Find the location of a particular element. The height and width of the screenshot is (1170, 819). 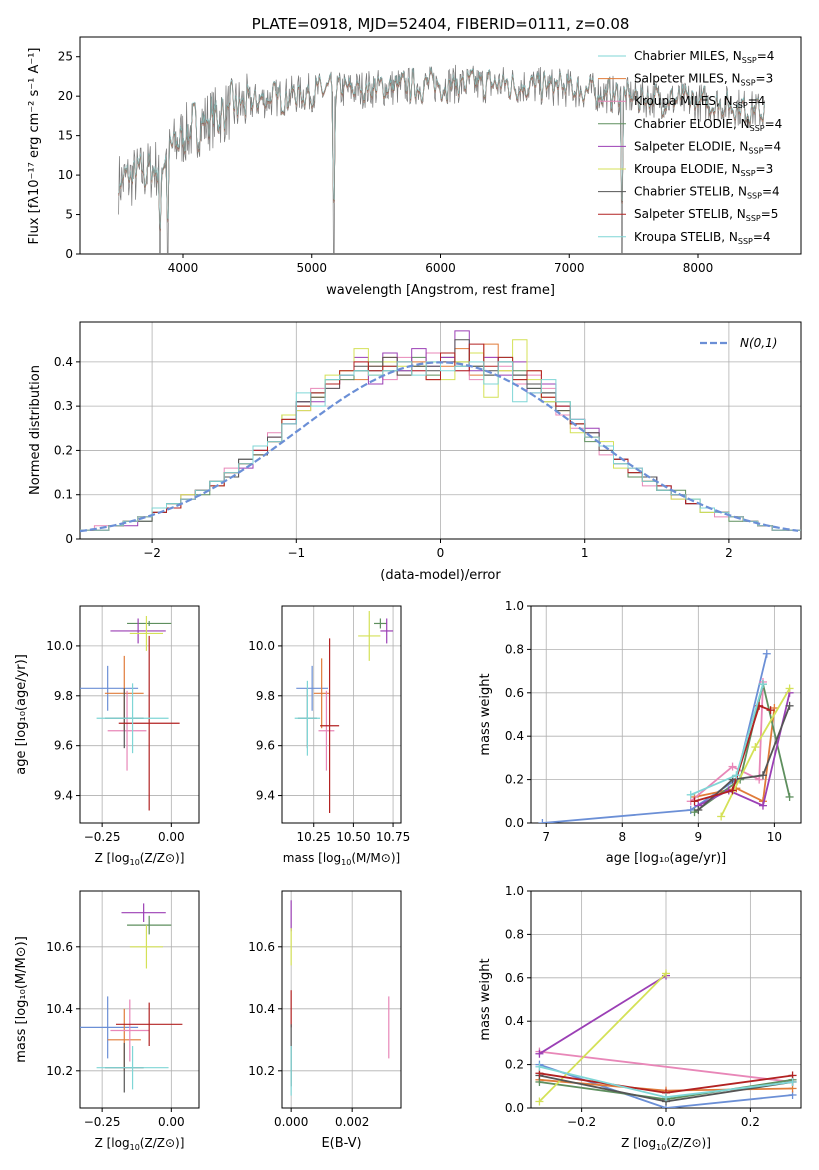

x-tick-label: 0.000 is located at coordinates (291, 1122).